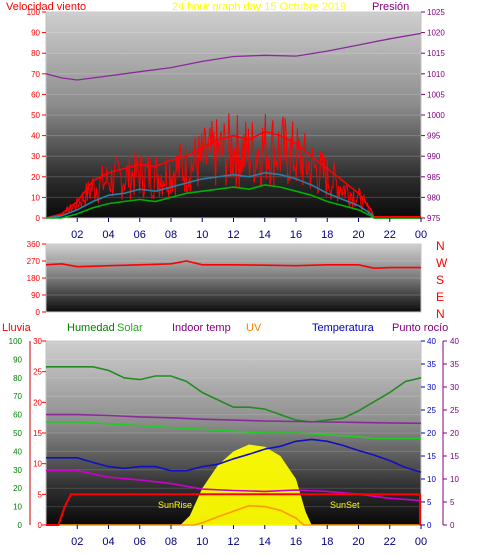 The image size is (499, 555). What do you see at coordinates (35, 33) in the screenshot?
I see `wind-tick-label: 90` at bounding box center [35, 33].